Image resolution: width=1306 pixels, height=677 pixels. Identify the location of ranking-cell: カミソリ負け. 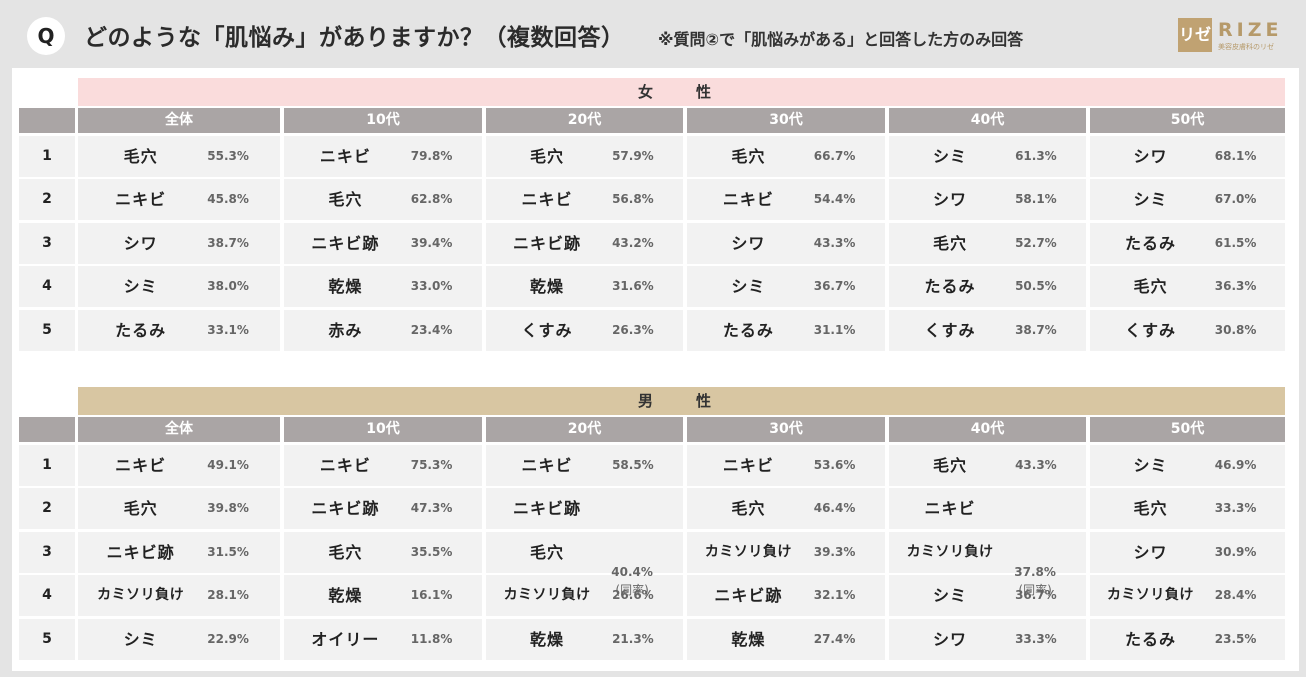
(987, 552).